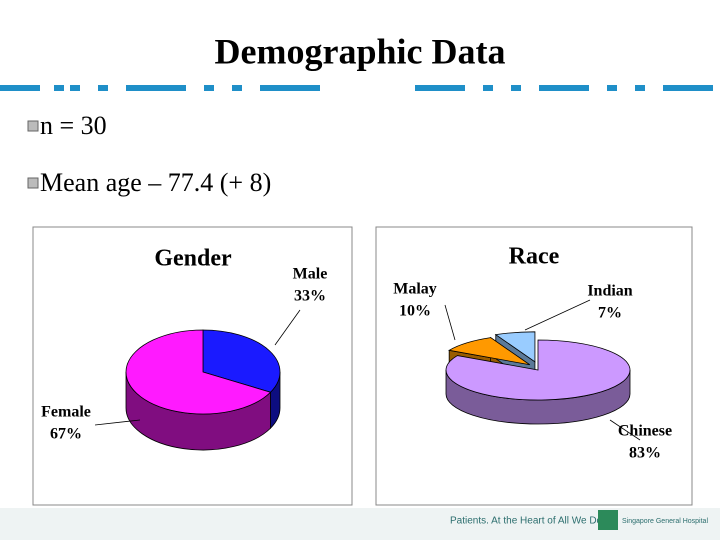  I want to click on data-label: 10%, so click(415, 311).